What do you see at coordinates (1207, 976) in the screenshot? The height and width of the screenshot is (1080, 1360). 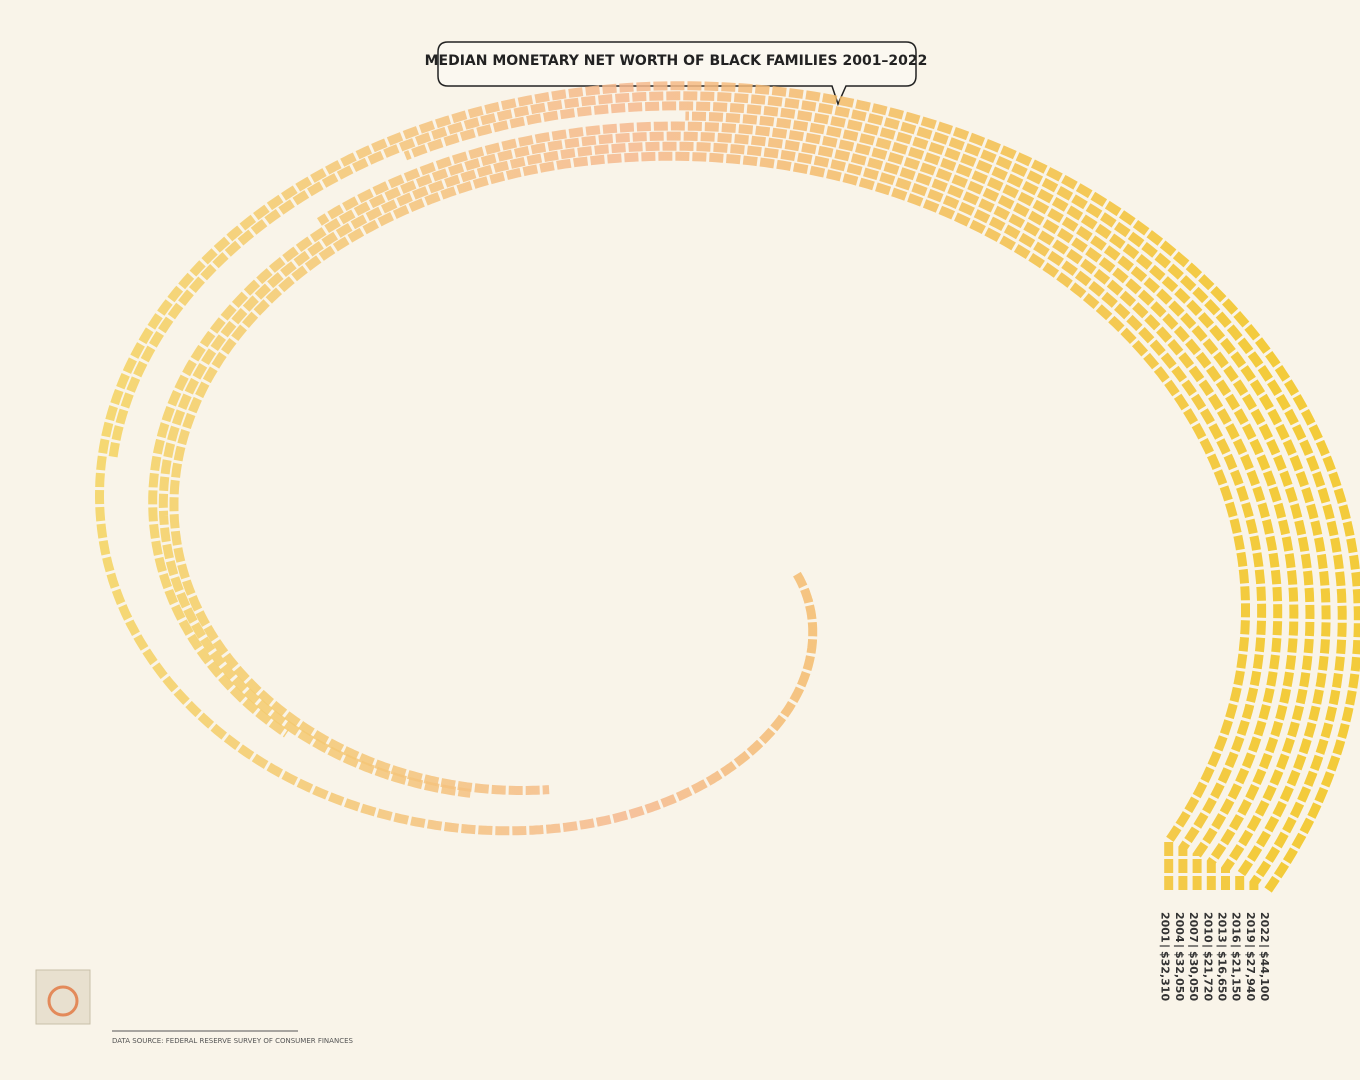 I see `value-label: $21,720` at bounding box center [1207, 976].